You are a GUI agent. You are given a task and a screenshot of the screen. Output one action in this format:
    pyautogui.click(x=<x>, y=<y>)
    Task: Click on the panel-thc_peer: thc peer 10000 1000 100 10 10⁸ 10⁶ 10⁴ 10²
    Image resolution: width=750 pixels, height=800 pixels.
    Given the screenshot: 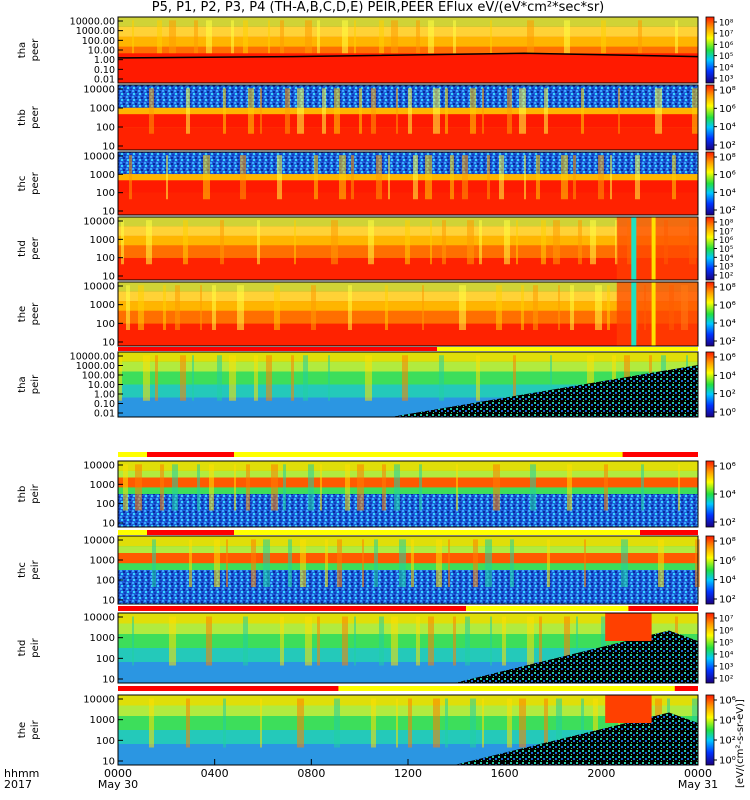 What is the action you would take?
    pyautogui.click(x=376, y=184)
    